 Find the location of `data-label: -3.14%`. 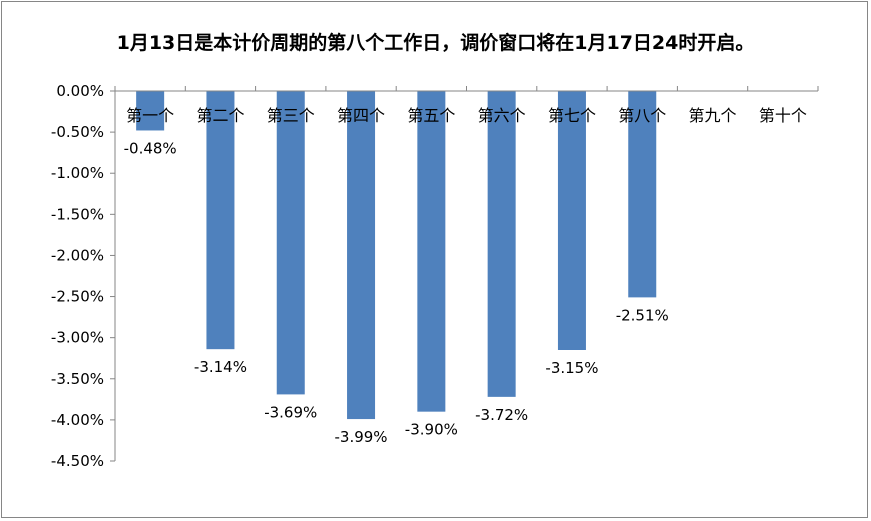

data-label: -3.14% is located at coordinates (220, 367).